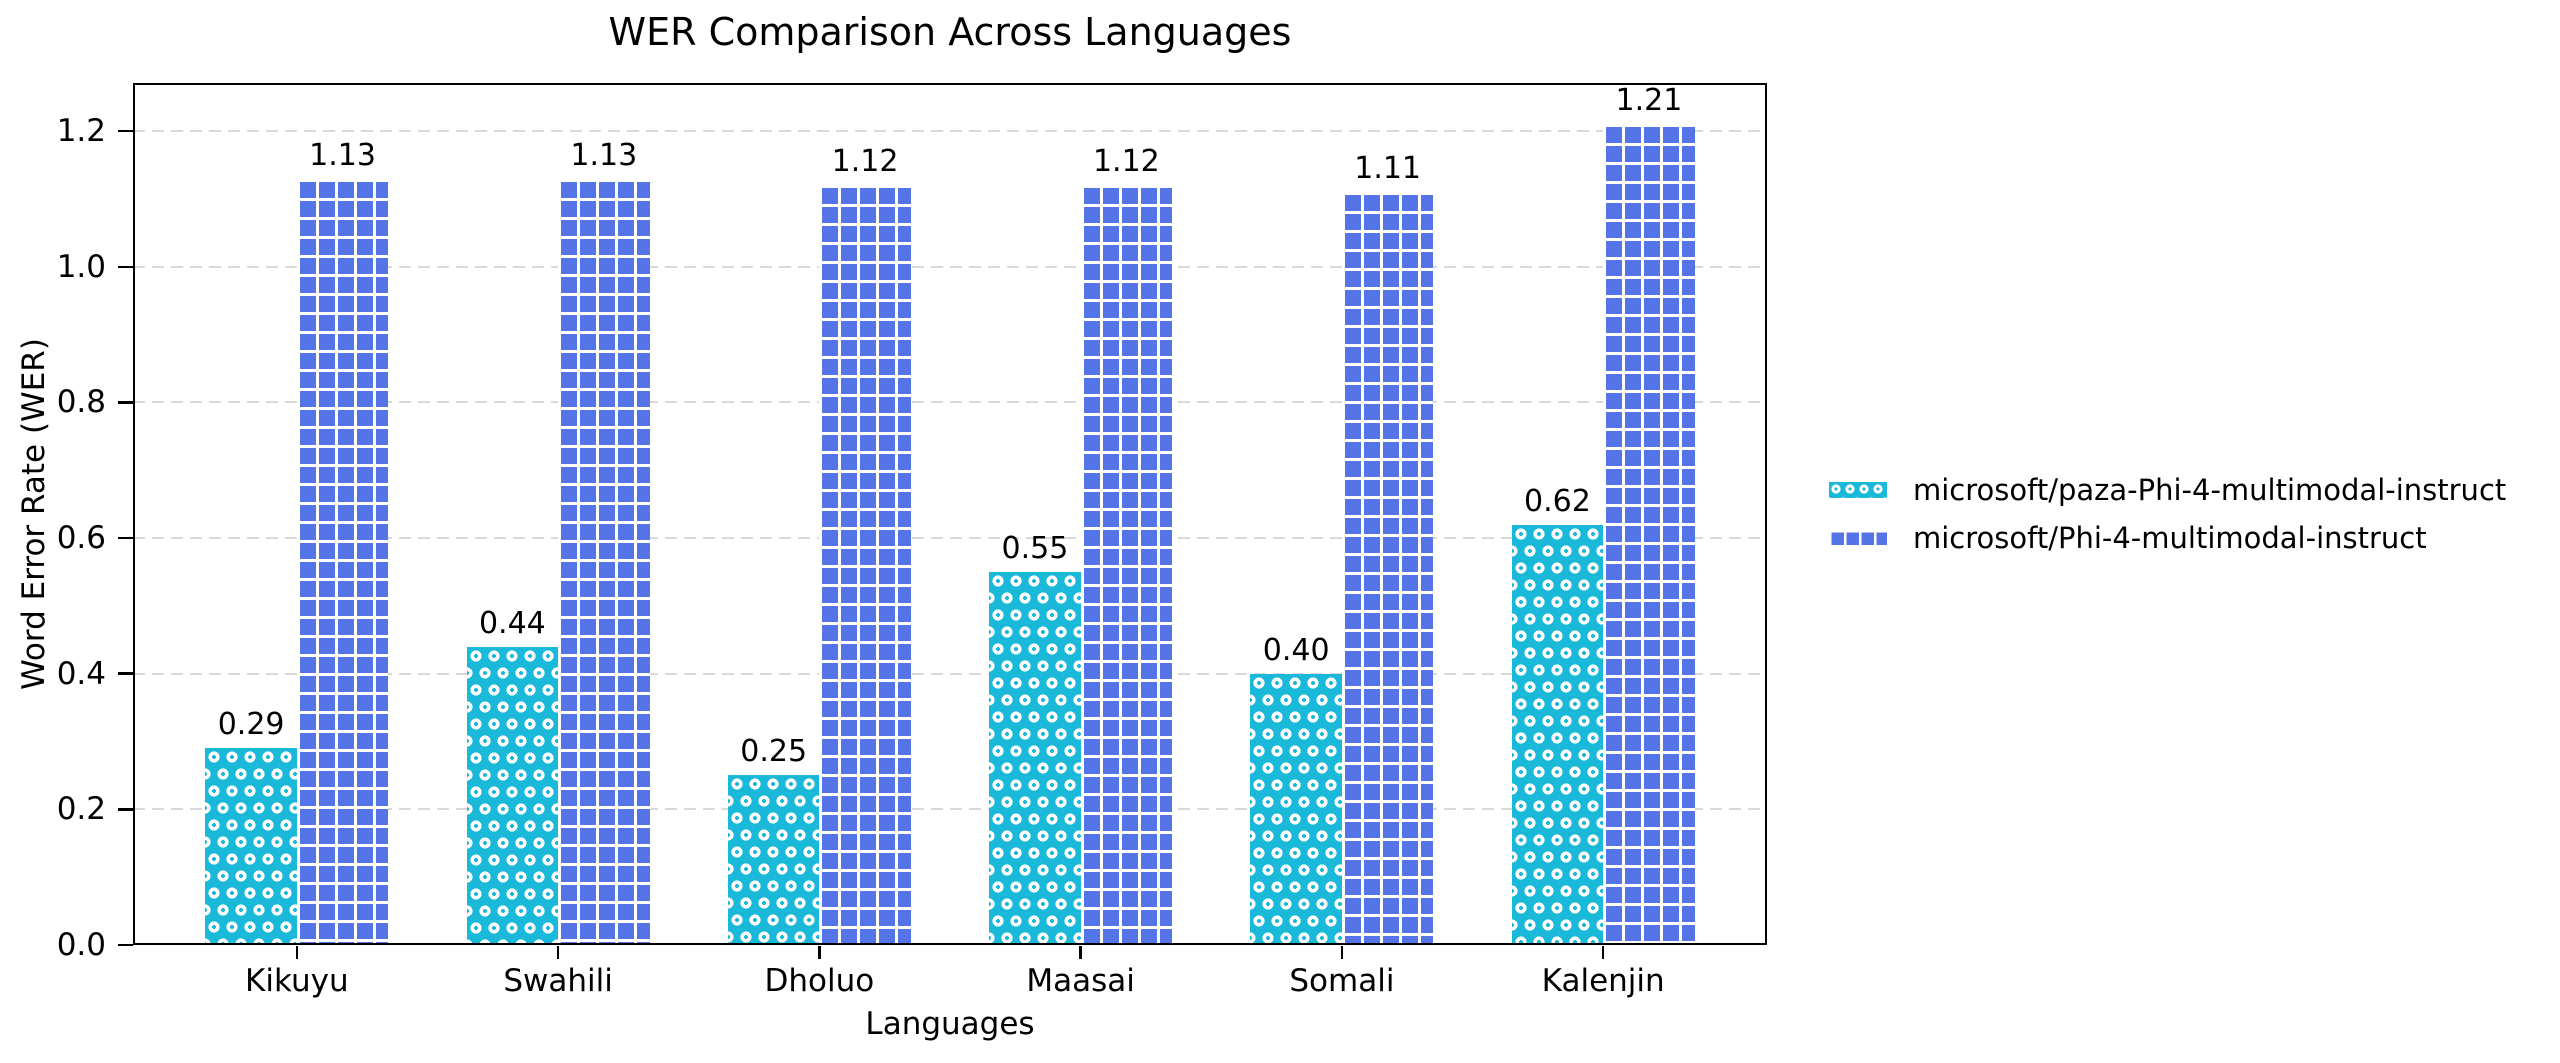  What do you see at coordinates (125, 131) in the screenshot?
I see `y-tick-mark-1.2` at bounding box center [125, 131].